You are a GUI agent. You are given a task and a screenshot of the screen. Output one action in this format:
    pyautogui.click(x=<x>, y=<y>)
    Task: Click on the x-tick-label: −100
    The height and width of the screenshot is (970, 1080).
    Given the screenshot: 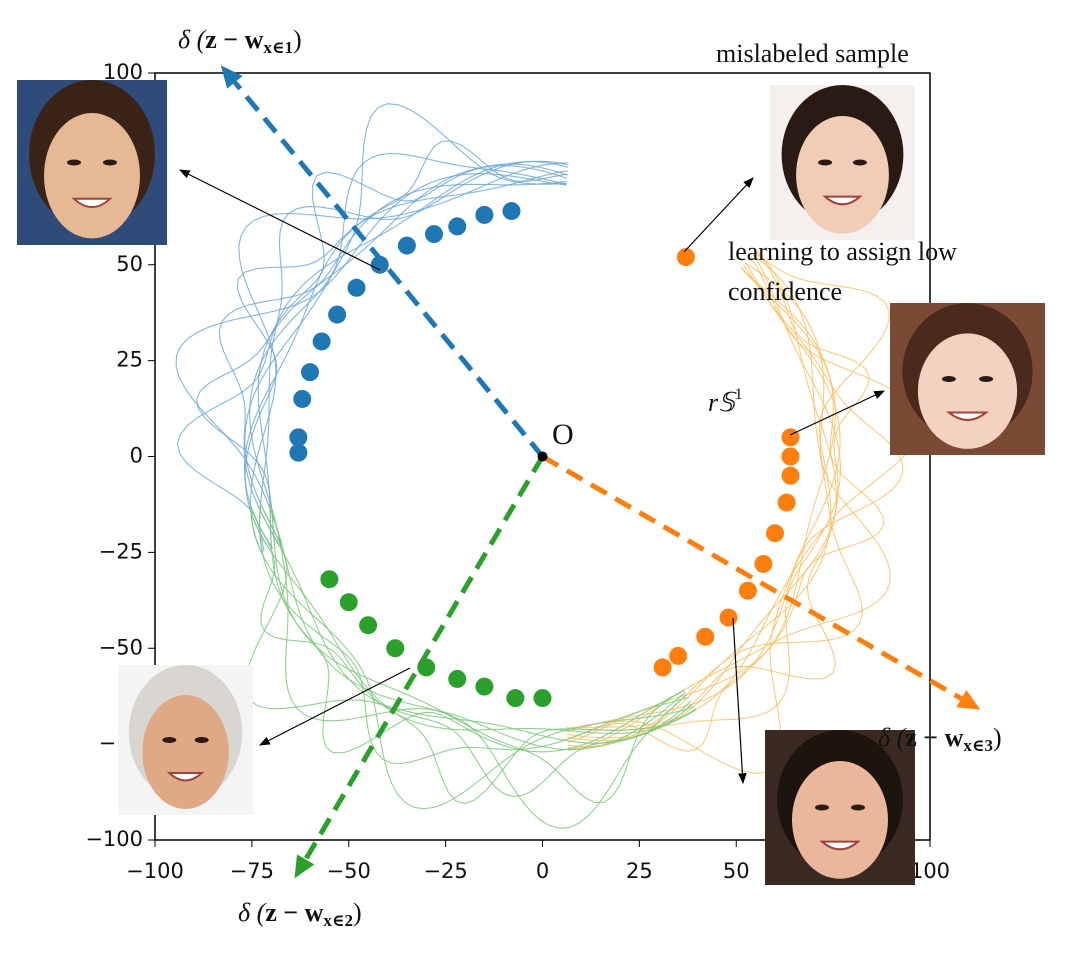 What is the action you would take?
    pyautogui.click(x=155, y=871)
    